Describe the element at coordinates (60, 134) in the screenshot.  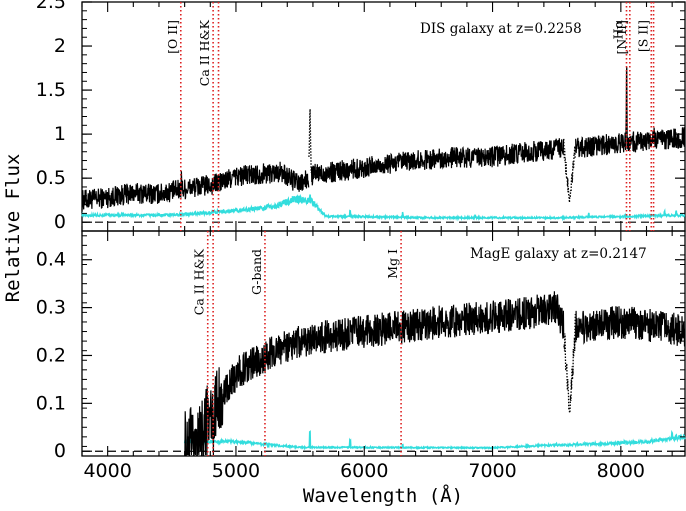
I see `y-tick-label: 1` at that location.